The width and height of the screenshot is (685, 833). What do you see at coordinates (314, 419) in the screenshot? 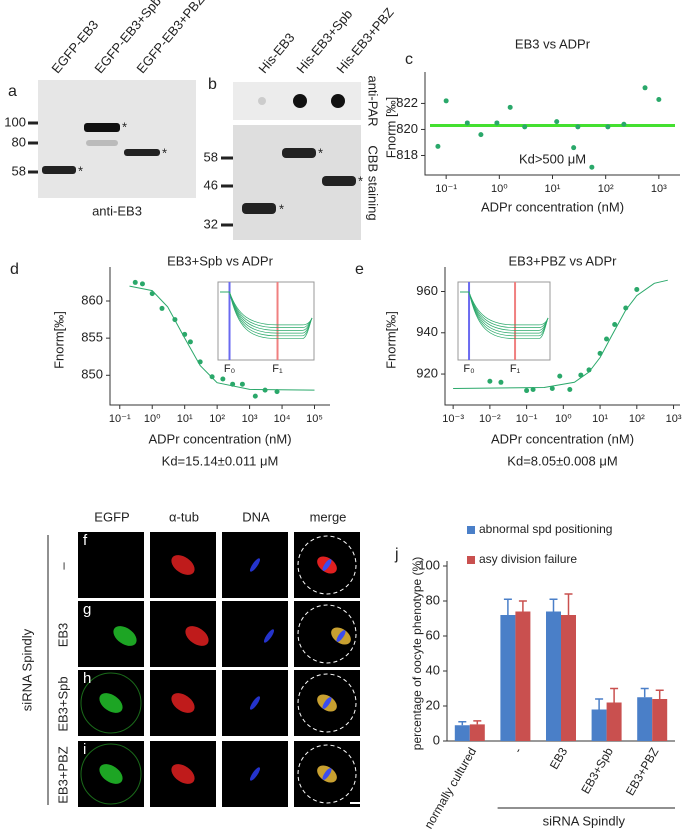
I see `x-tick-label: 10⁵` at bounding box center [314, 419].